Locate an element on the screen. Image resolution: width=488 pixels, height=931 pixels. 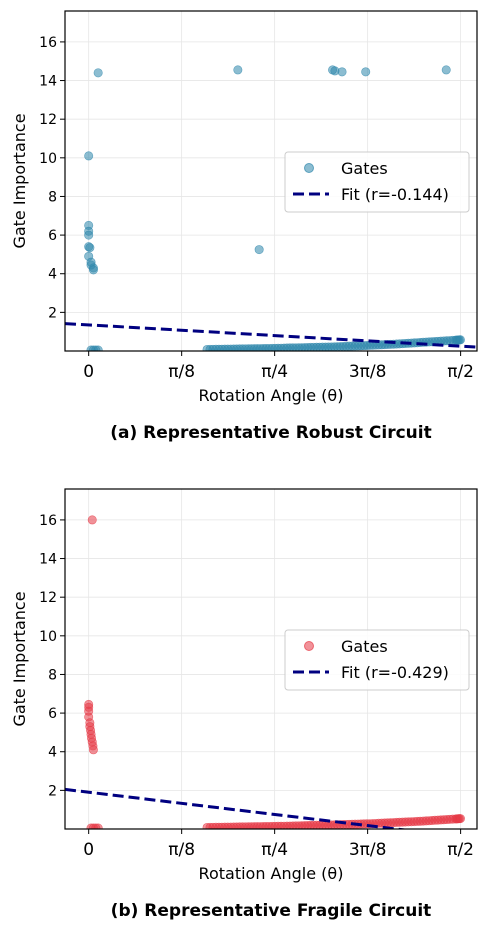
legend-label-fit: Fit (r=-0.429) is located at coordinates (395, 672).